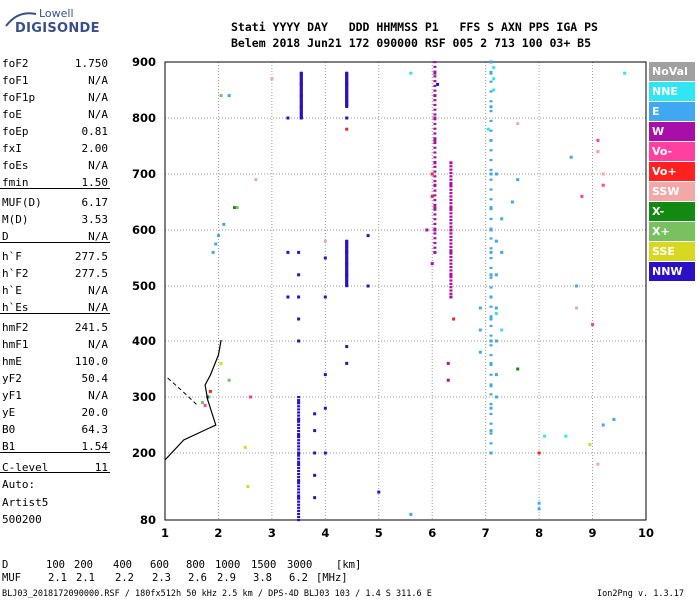 This screenshot has height=600, width=700. Describe the element at coordinates (451, 252) in the screenshot. I see `data-point-w` at that location.